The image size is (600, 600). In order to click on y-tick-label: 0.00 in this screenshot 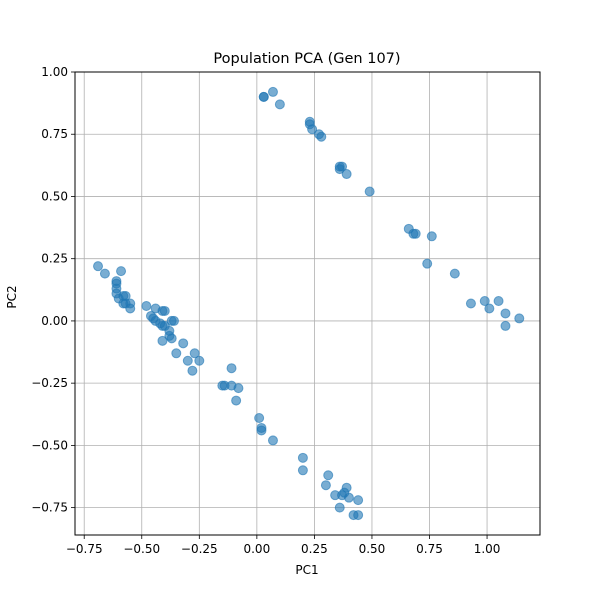, I will do `click(54, 321)`.